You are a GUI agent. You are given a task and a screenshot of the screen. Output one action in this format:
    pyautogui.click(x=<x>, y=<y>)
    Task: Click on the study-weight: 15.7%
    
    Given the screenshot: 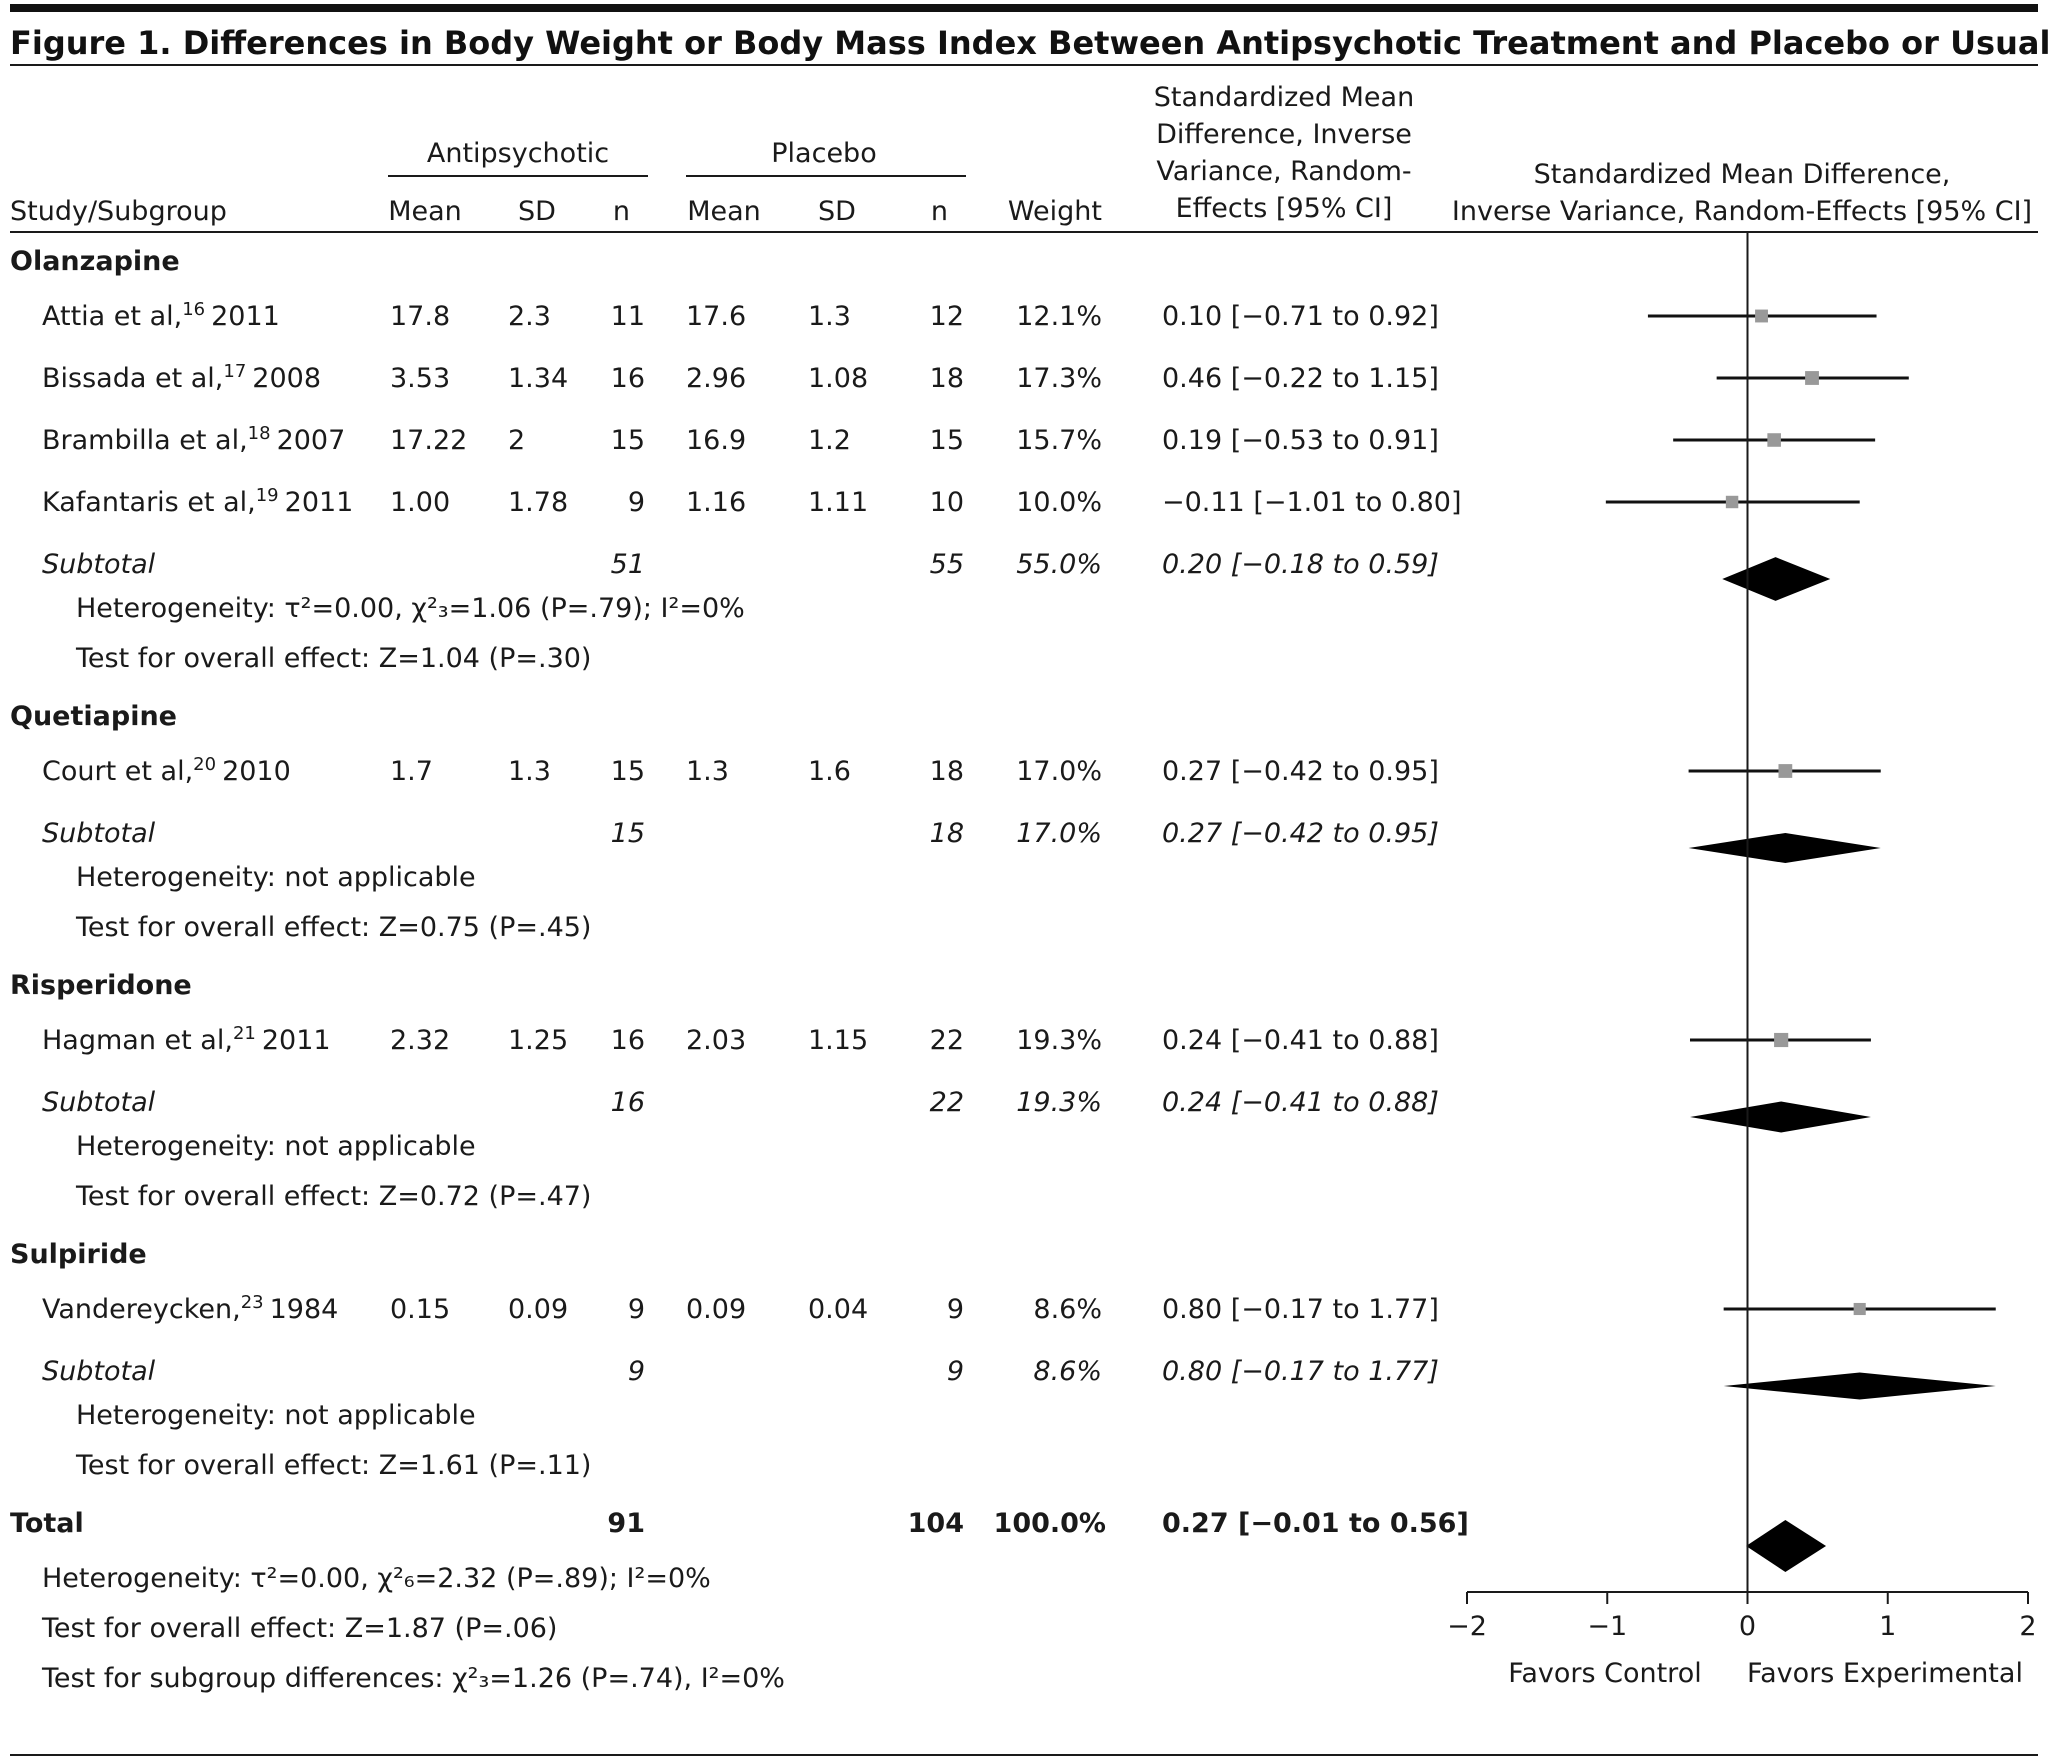 What is the action you would take?
    pyautogui.click(x=1059, y=440)
    